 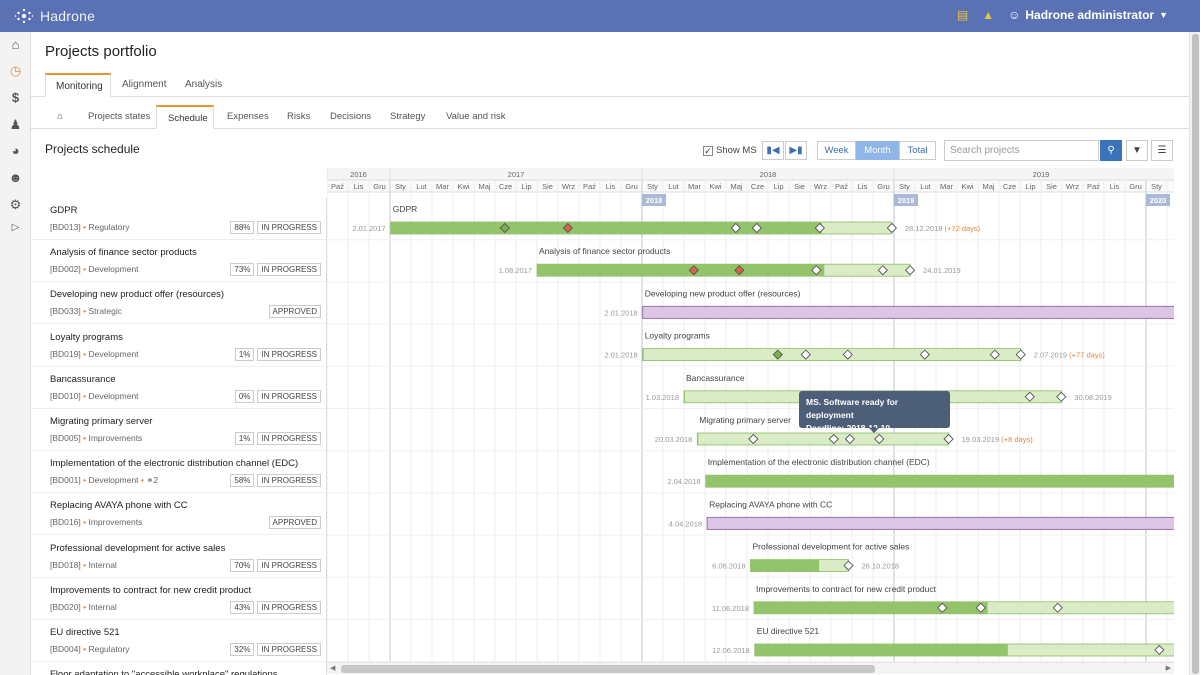 What do you see at coordinates (15, 70) in the screenshot?
I see `clock-icon: ◷` at bounding box center [15, 70].